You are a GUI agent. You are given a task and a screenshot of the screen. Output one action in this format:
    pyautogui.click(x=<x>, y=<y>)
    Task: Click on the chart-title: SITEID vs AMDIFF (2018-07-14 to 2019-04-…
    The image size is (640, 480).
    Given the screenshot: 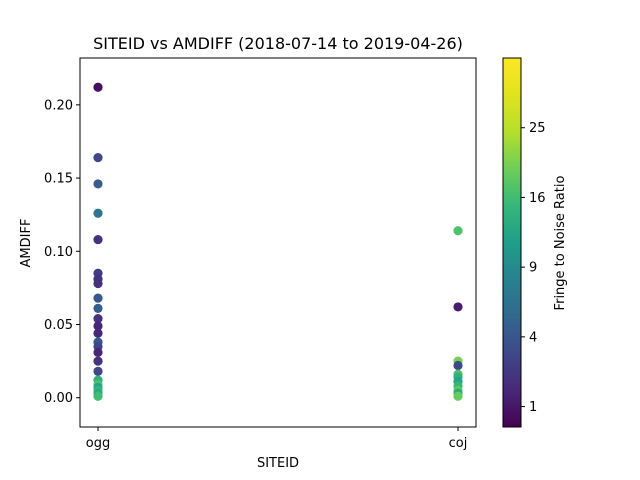 What is the action you would take?
    pyautogui.click(x=278, y=43)
    